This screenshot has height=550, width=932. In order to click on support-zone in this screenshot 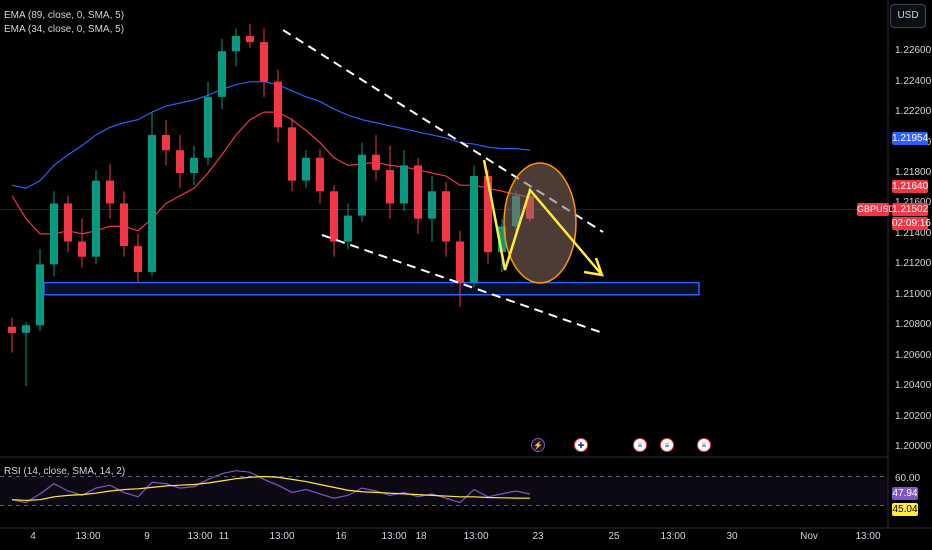, I will do `click(371, 288)`.